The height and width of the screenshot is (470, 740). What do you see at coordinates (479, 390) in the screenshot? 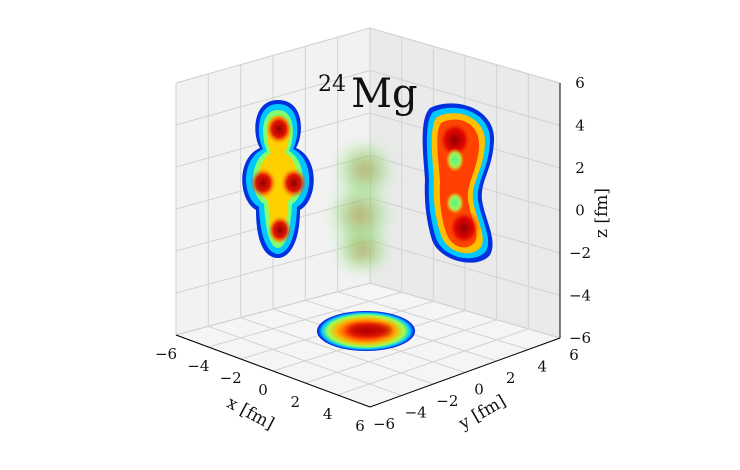
I see `y-tick-label: 0` at bounding box center [479, 390].